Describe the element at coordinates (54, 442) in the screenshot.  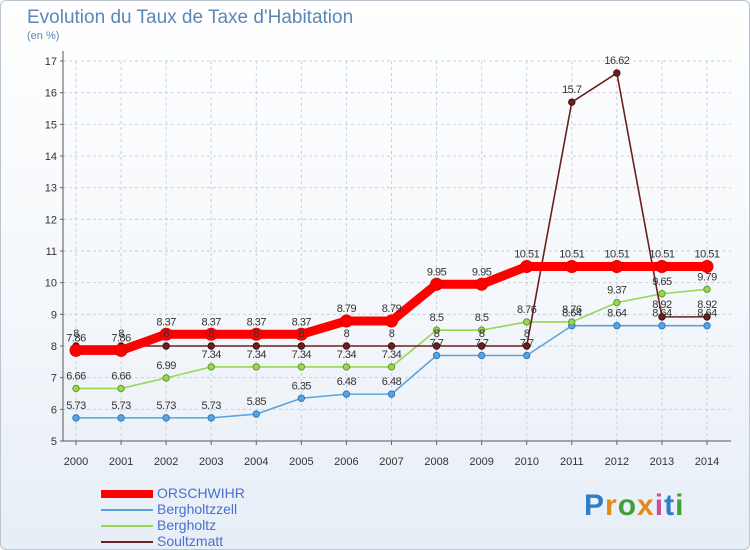
I see `y-tick-label: 5` at that location.